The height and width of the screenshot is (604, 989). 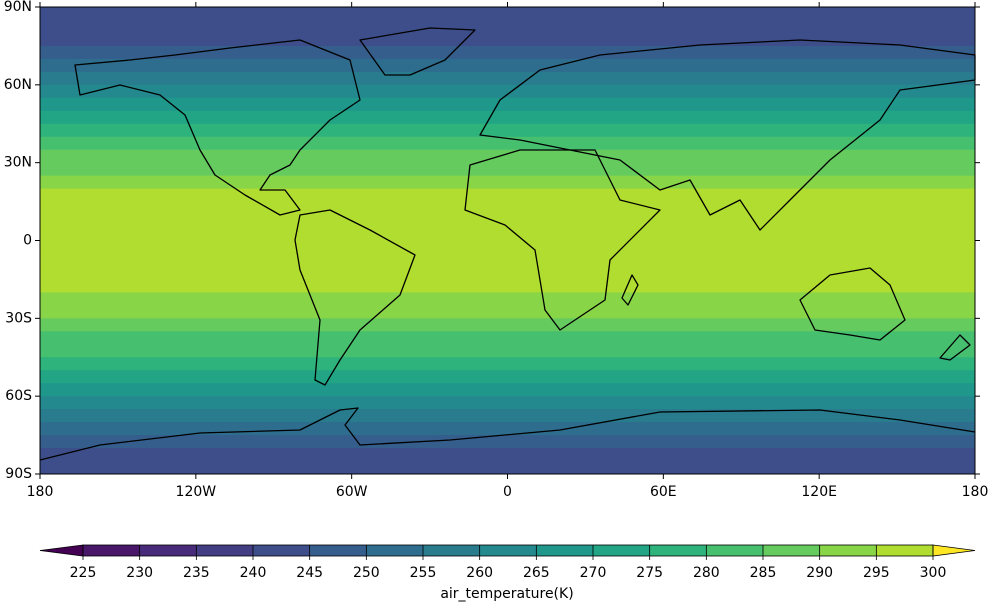 What do you see at coordinates (819, 492) in the screenshot?
I see `x-tick-label: 120E` at bounding box center [819, 492].